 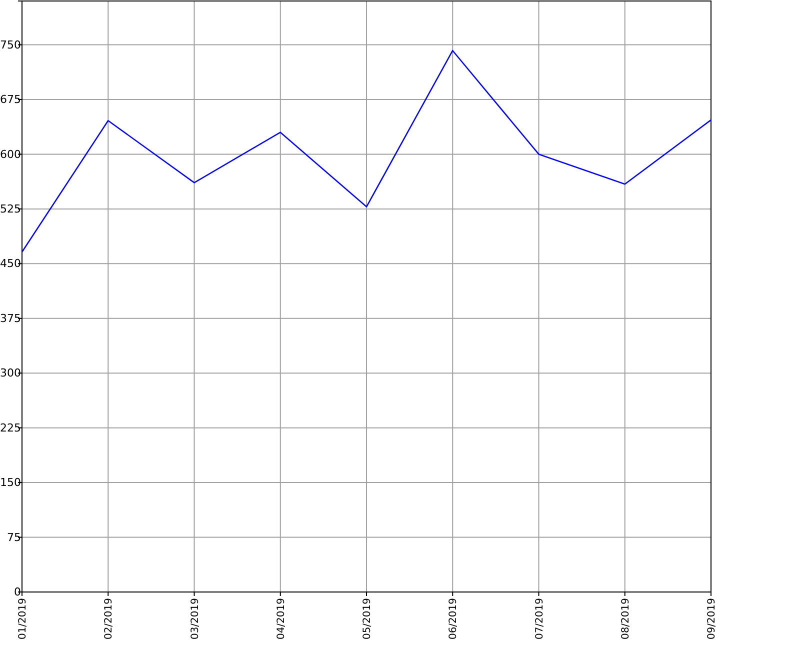 What do you see at coordinates (10, 483) in the screenshot?
I see `y-tick-label: 150` at bounding box center [10, 483].